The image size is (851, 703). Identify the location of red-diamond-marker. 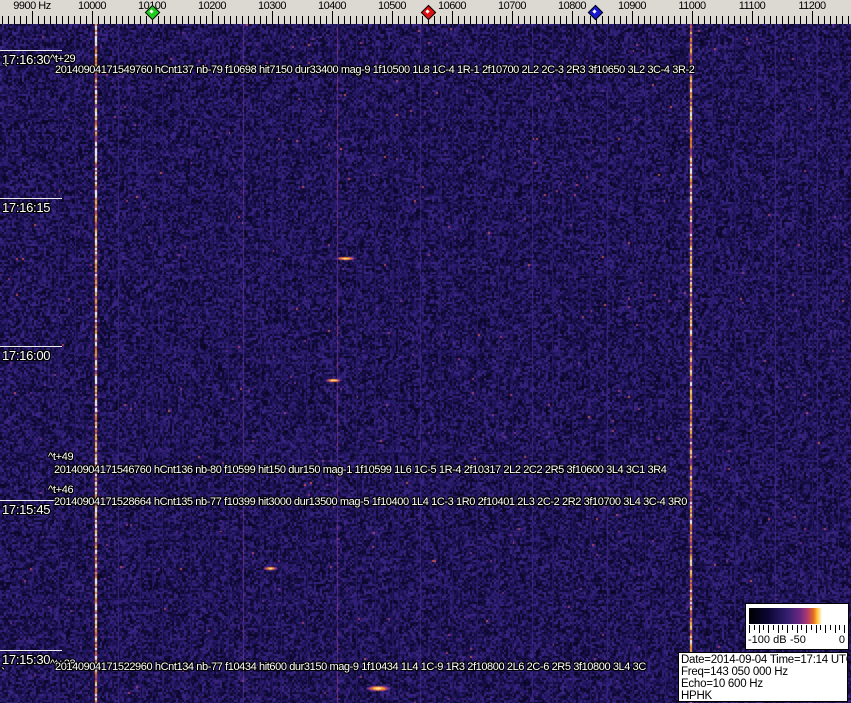
(428, 12).